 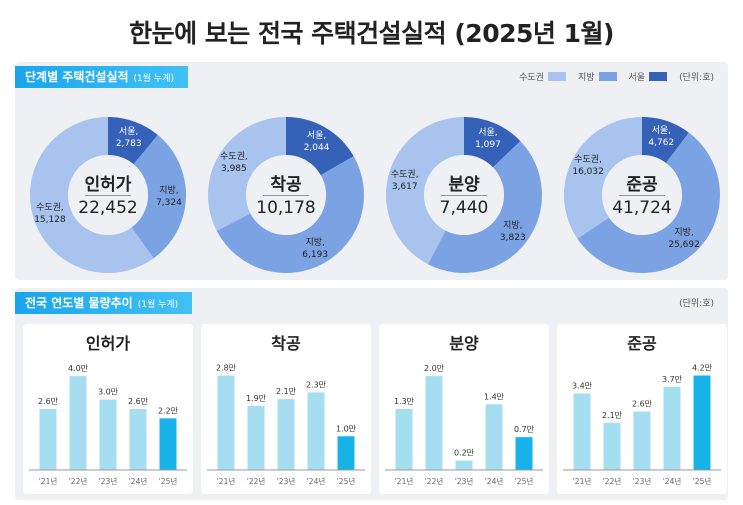 I want to click on bar-chart-svg: 2.6만 '21년 4.0만 '22년 3.0만 '23년 2.6만 '24년 2.2만 '25년, so click(x=108, y=425).